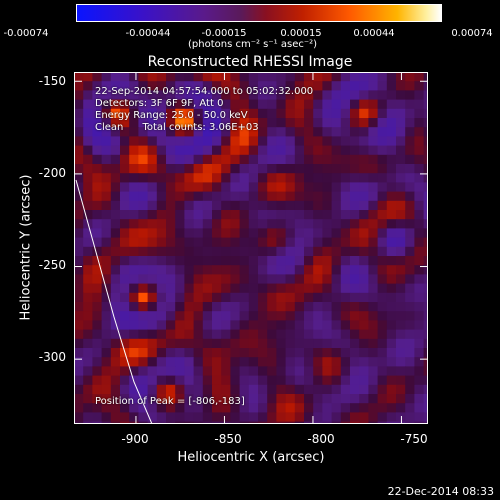 Image resolution: width=500 pixels, height=500 pixels. Describe the element at coordinates (114, 301) in the screenshot. I see `limb-line` at that location.